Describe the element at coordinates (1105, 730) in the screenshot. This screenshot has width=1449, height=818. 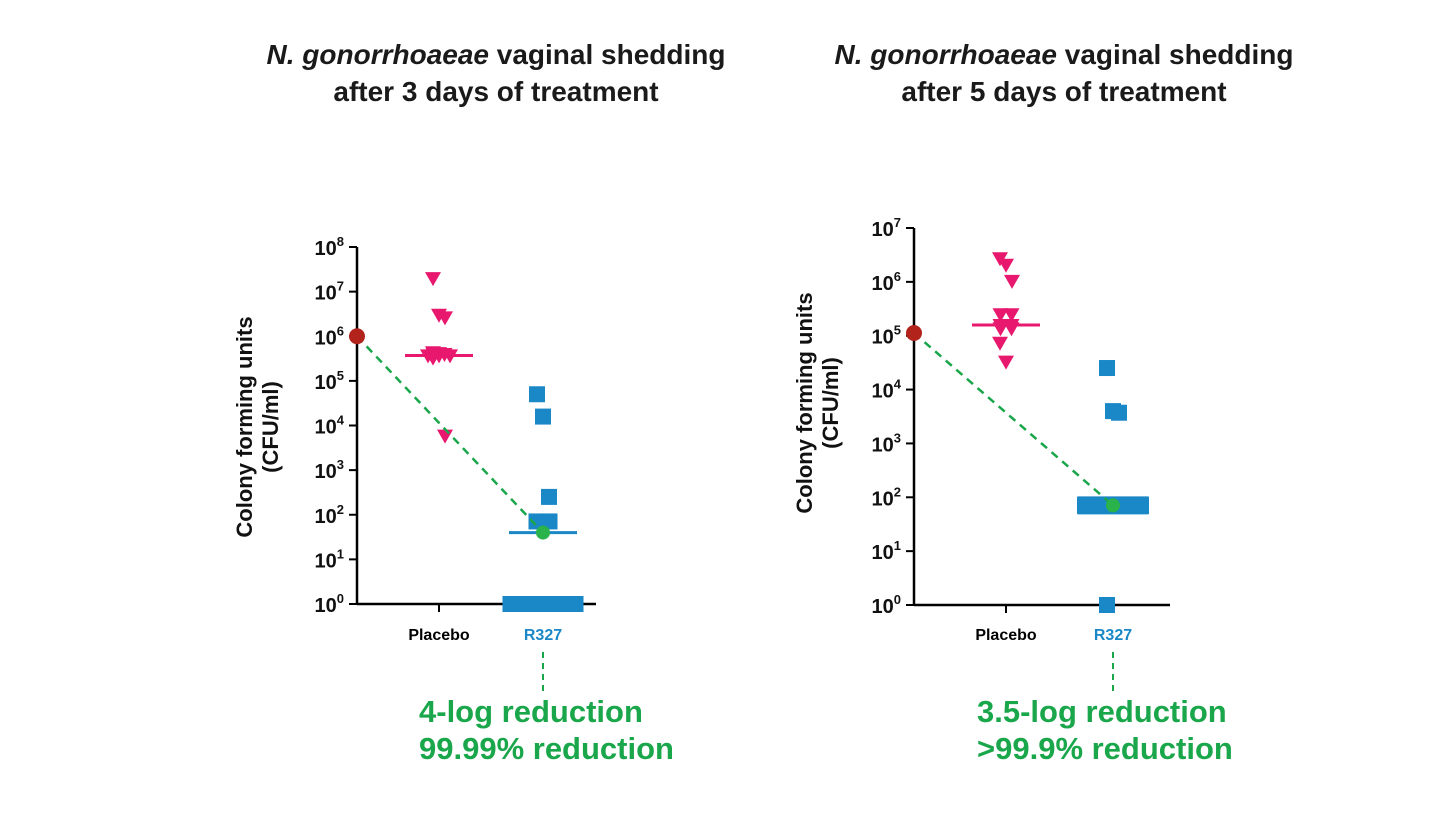
I see `chart-2-reduction-note: 3.5-log reduction >99.9% reduction` at that location.